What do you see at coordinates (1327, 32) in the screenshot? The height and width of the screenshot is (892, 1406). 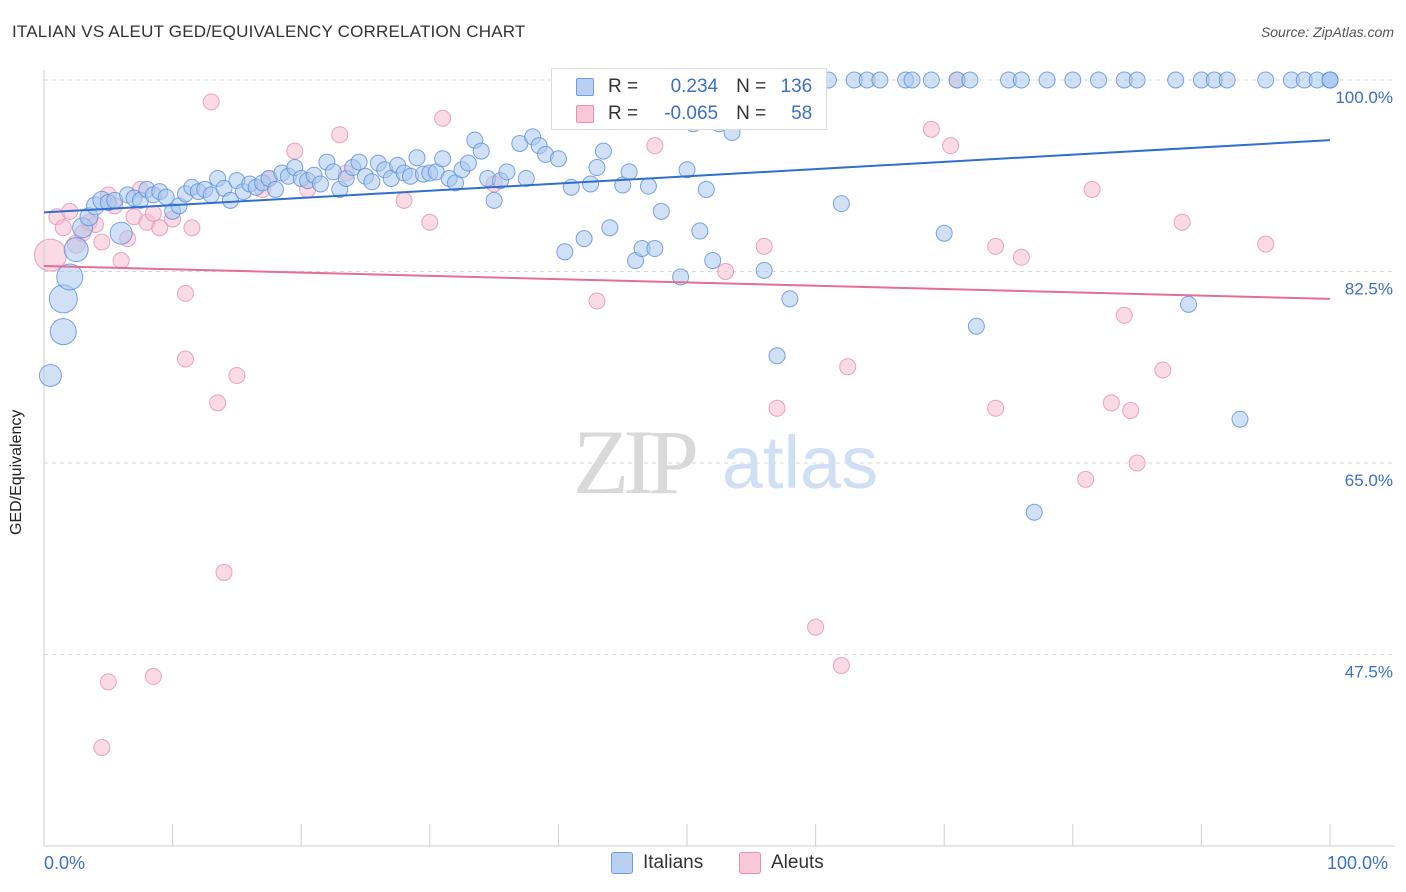 I see `chart-source: Source: ZipAtlas.com` at bounding box center [1327, 32].